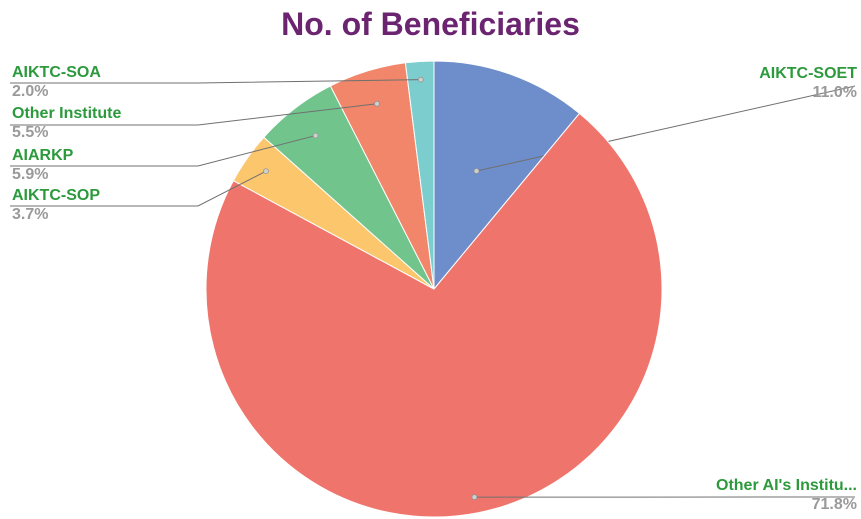 The width and height of the screenshot is (861, 519). Describe the element at coordinates (66, 123) in the screenshot. I see `slice-data-label: Other Institute 5.5%` at that location.